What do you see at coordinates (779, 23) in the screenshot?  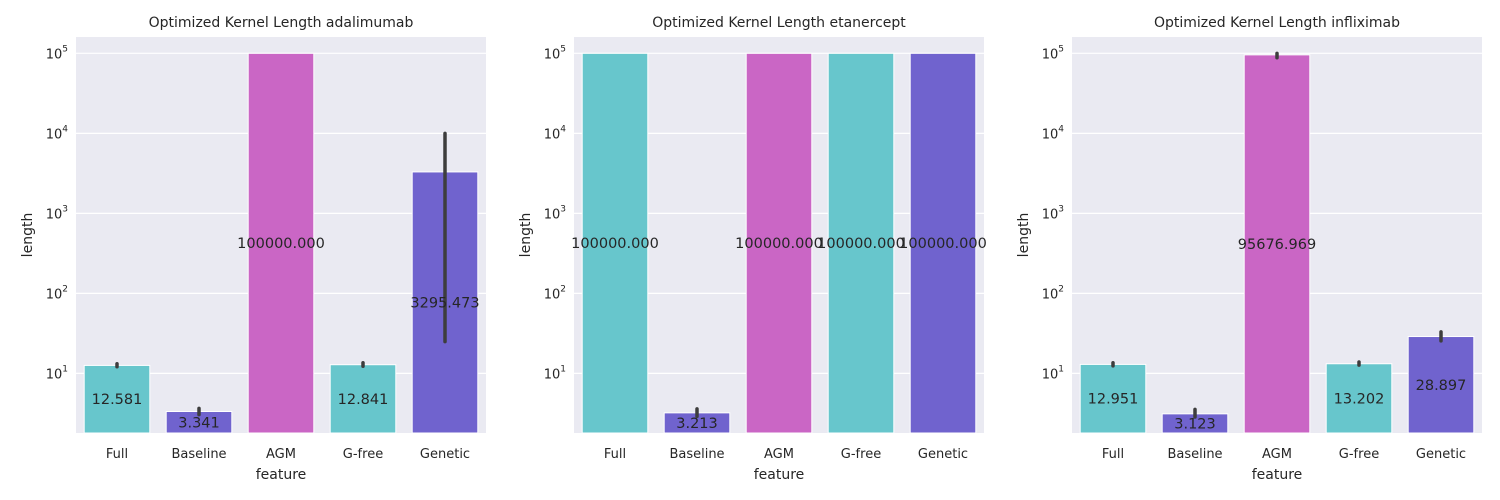 I see `chart-title: Optimized Kernel Length etanercept` at bounding box center [779, 23].